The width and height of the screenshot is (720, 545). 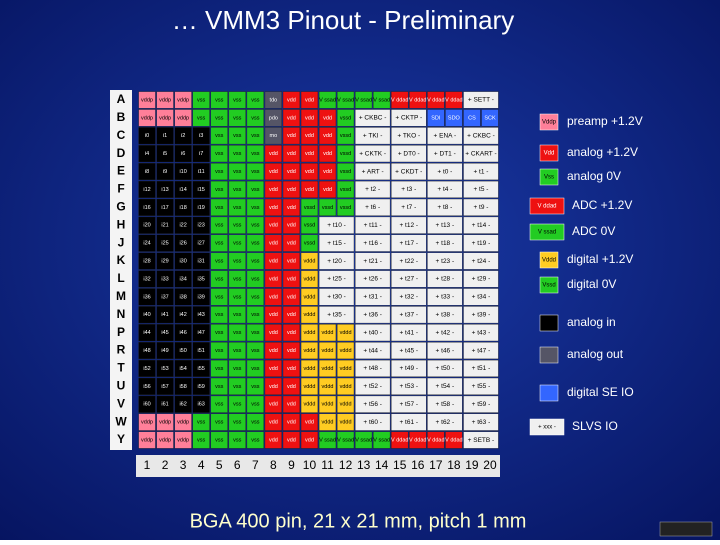 What do you see at coordinates (164, 387) in the screenshot?
I see `pin-name: i57` at bounding box center [164, 387].